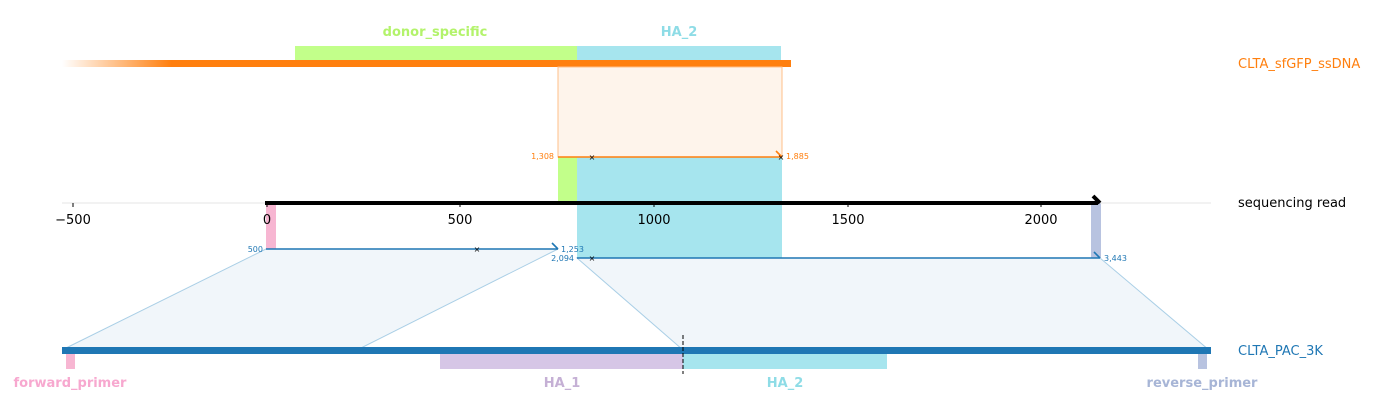 This screenshot has height=415, width=1381. I want to click on ha2-label-bottom: HA_2, so click(785, 383).